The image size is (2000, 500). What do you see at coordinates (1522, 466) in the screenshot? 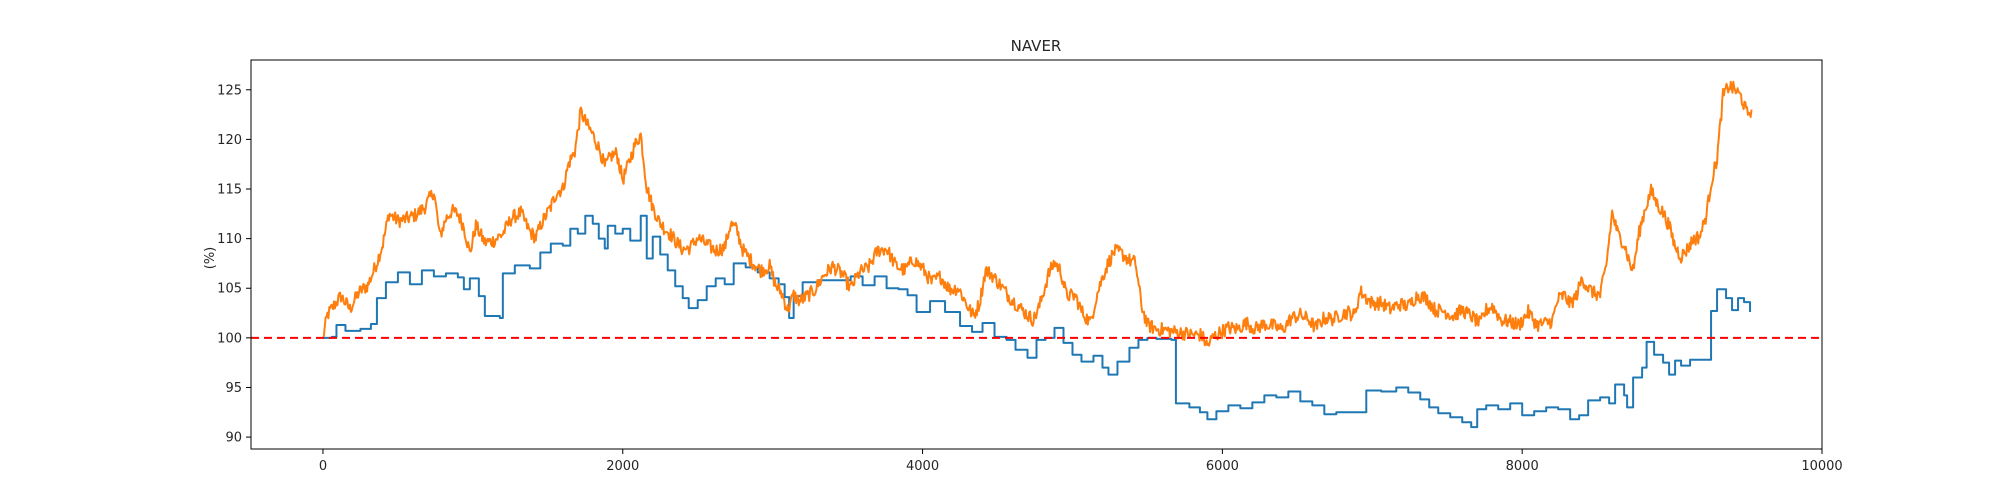
I see `x-tick-label: 8000` at bounding box center [1522, 466].